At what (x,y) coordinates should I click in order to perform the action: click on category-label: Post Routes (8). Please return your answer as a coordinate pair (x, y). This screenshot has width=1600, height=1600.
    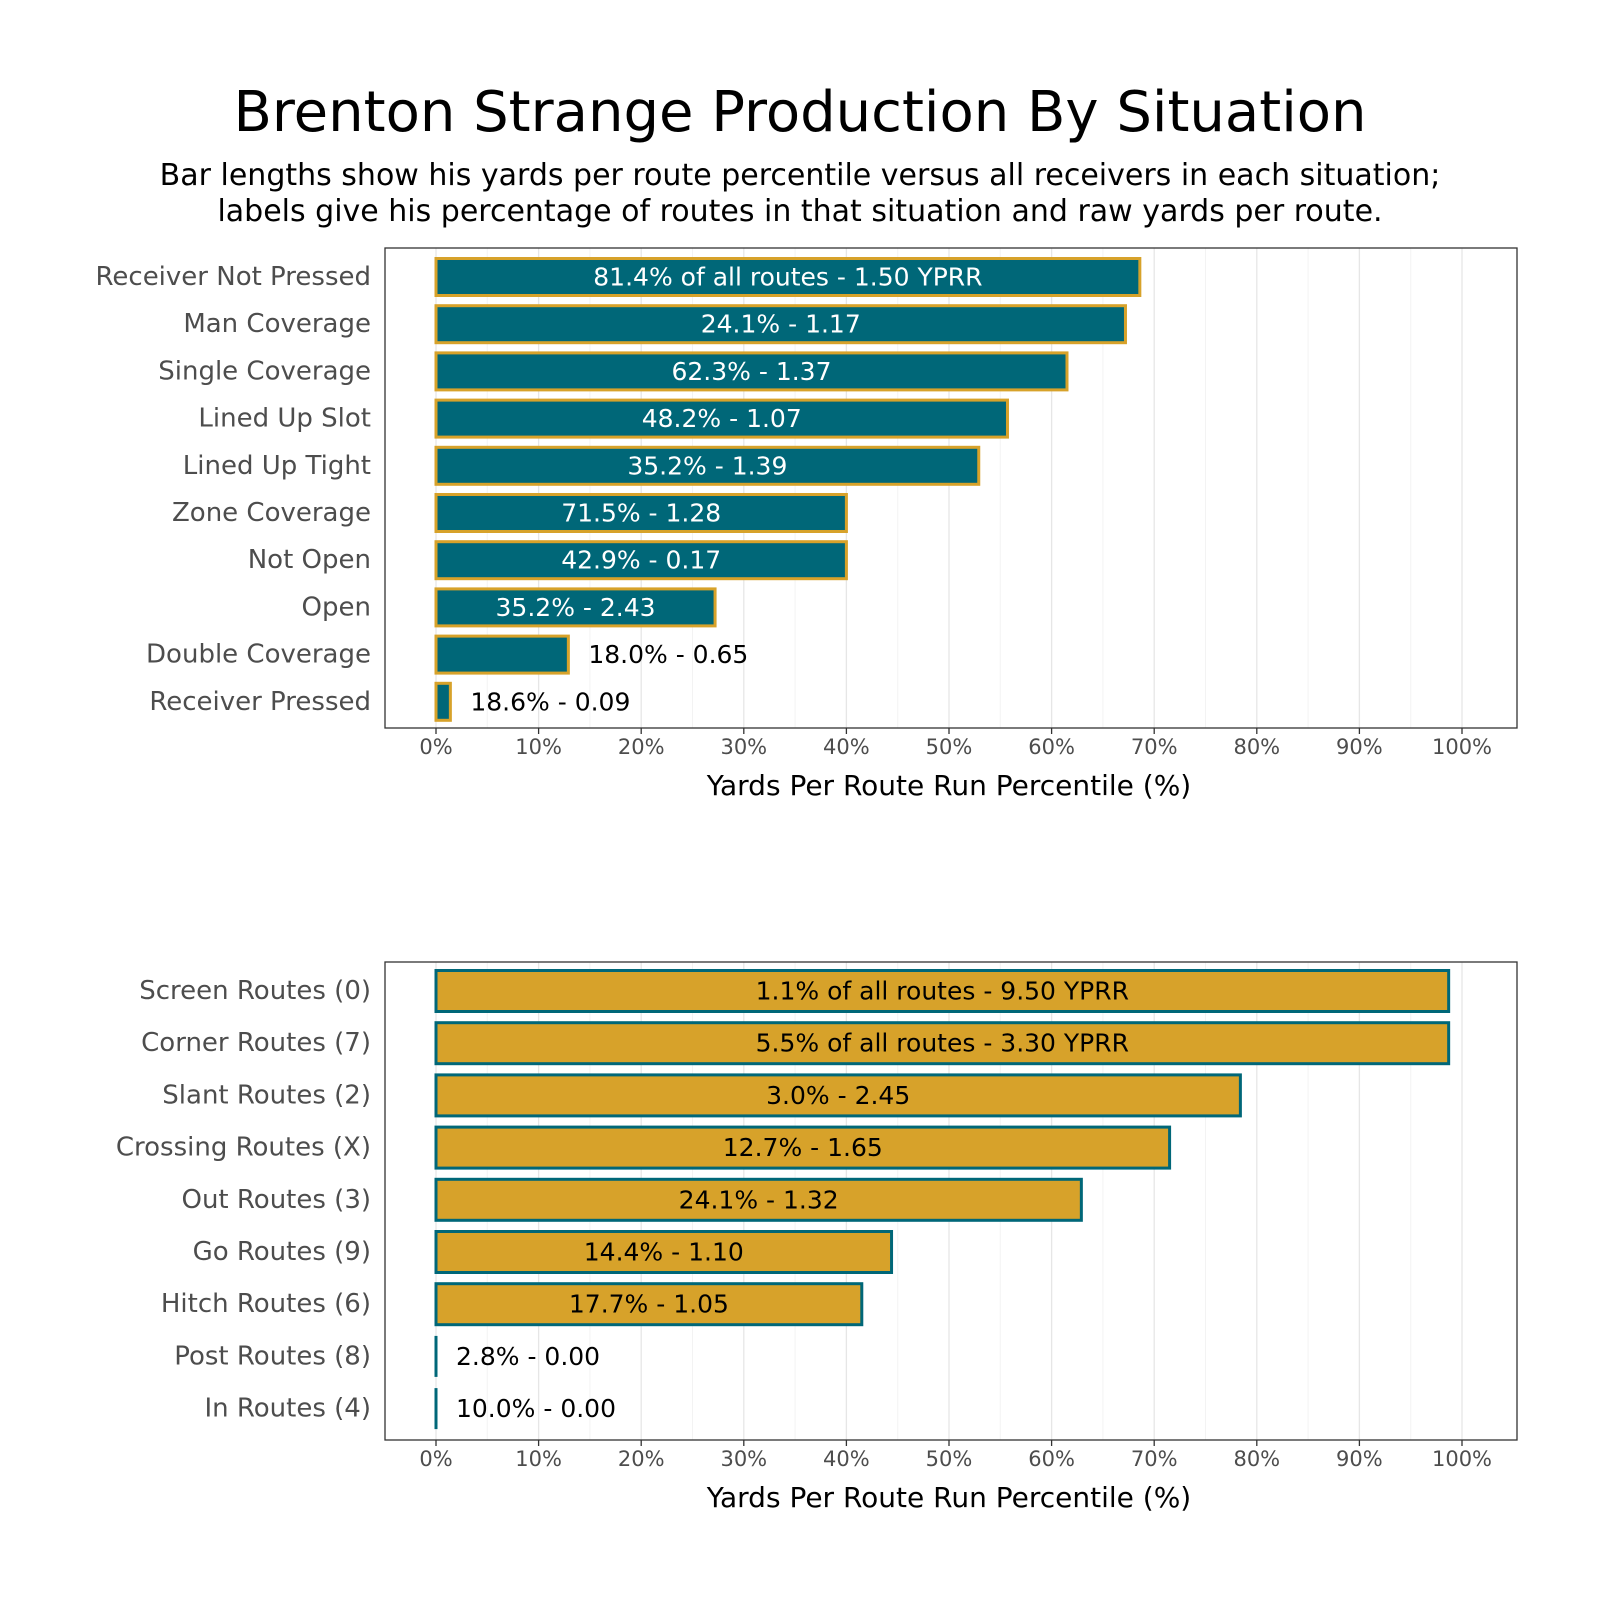
    Looking at the image, I should click on (272, 1356).